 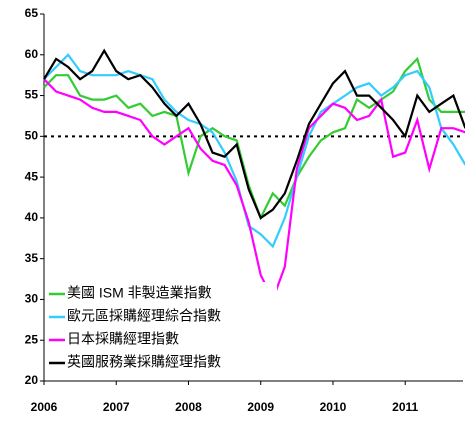 What do you see at coordinates (32, 380) in the screenshot?
I see `y-tick-label: 20` at bounding box center [32, 380].